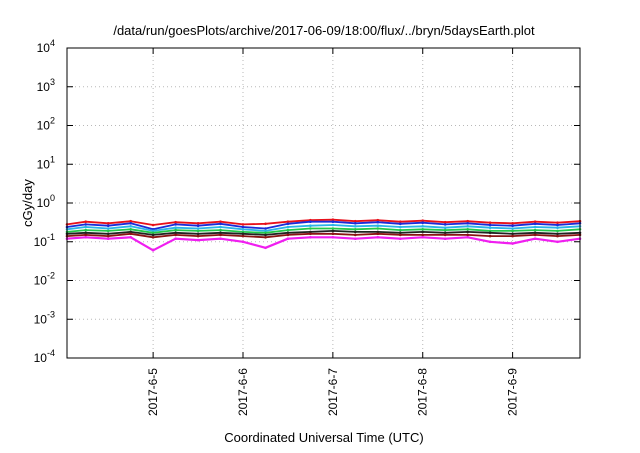 The image size is (640, 453). What do you see at coordinates (46, 124) in the screenshot?
I see `y-tick-label: 10²` at bounding box center [46, 124].